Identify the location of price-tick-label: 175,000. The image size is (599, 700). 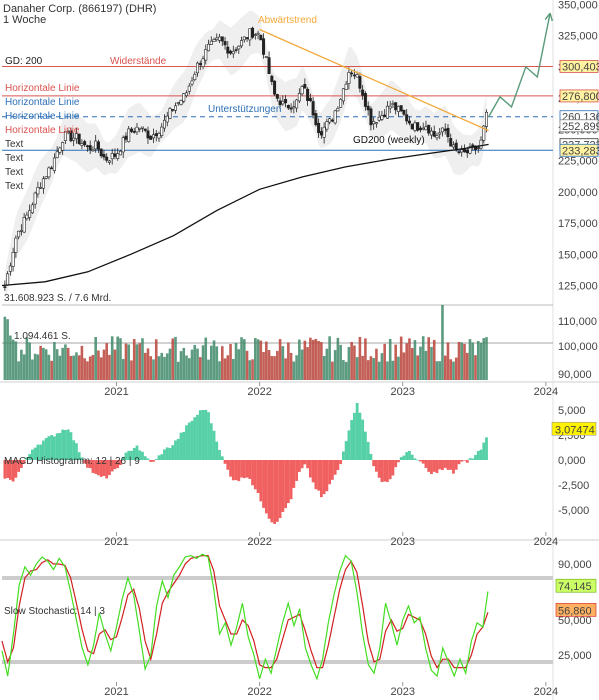
(578, 224).